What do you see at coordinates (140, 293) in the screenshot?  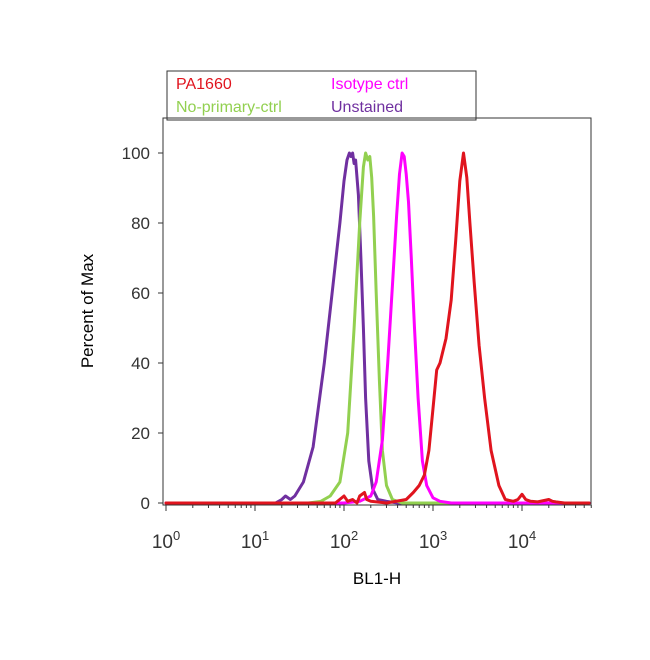 I see `y-tick-label-60: 60` at bounding box center [140, 293].